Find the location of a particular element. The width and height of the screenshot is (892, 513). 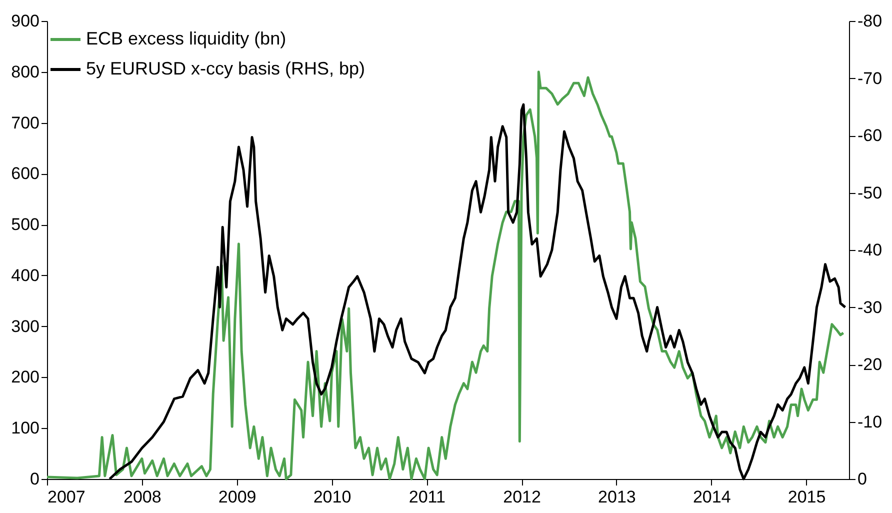

x-tick-label: 2012 is located at coordinates (522, 497).